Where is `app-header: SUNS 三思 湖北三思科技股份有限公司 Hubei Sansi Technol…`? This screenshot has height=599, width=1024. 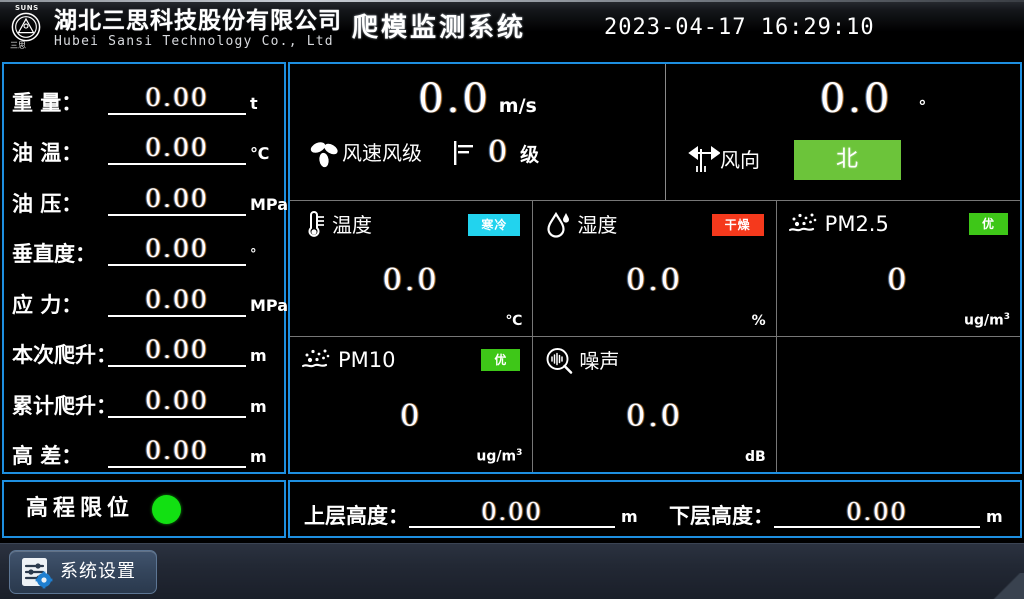 app-header: SUNS 三思 湖北三思科技股份有限公司 Hubei Sansi Technol… is located at coordinates (512, 29).